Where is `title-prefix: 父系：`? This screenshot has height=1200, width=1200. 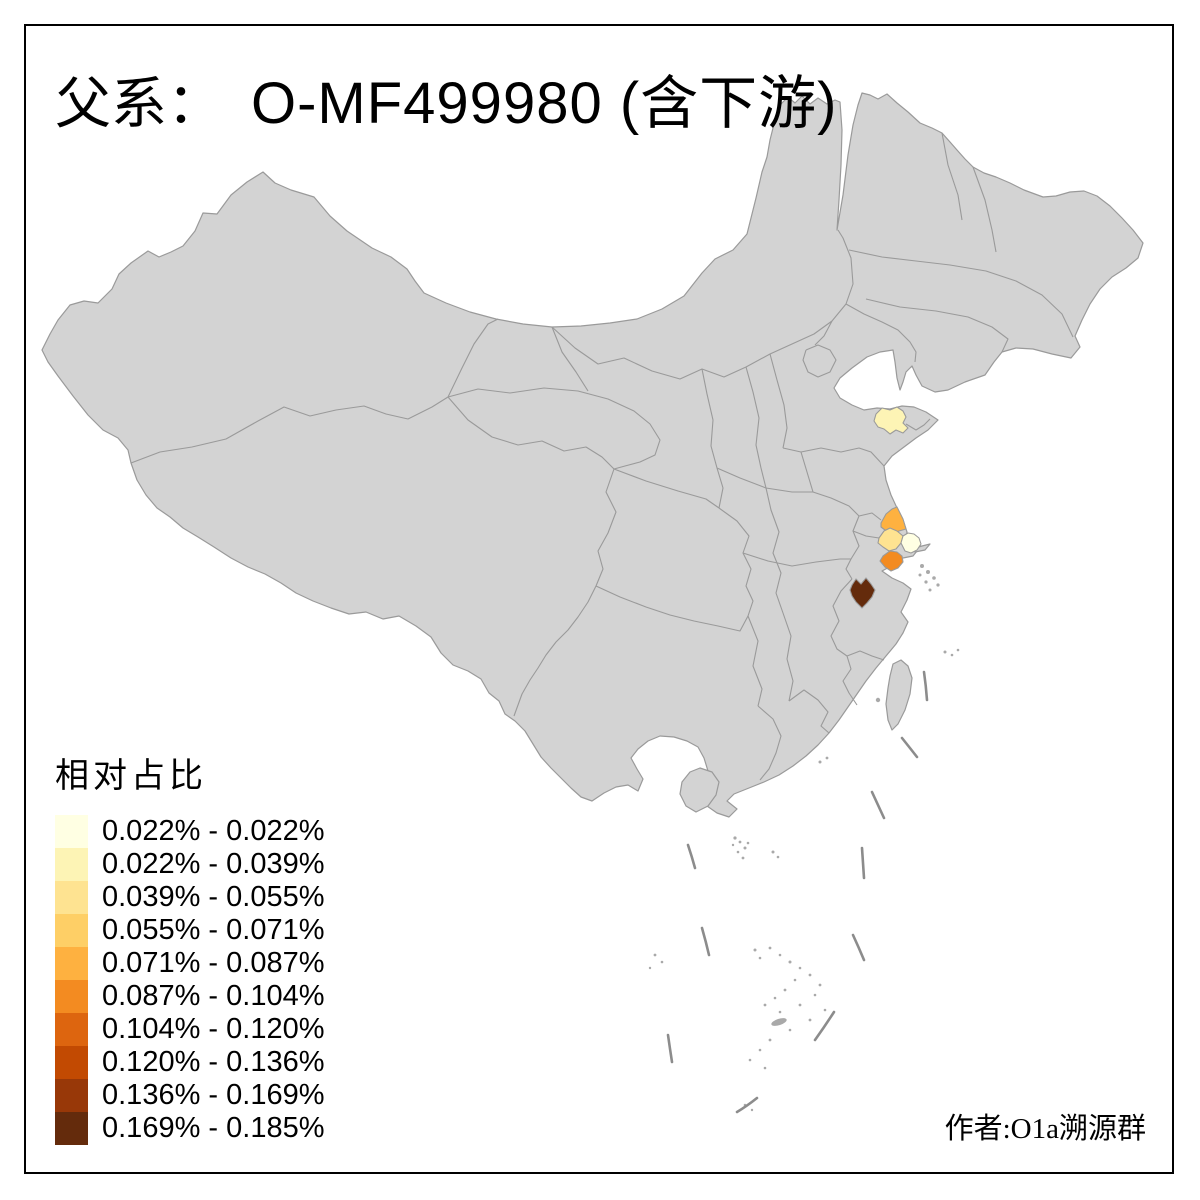 title-prefix: 父系： is located at coordinates (139, 105).